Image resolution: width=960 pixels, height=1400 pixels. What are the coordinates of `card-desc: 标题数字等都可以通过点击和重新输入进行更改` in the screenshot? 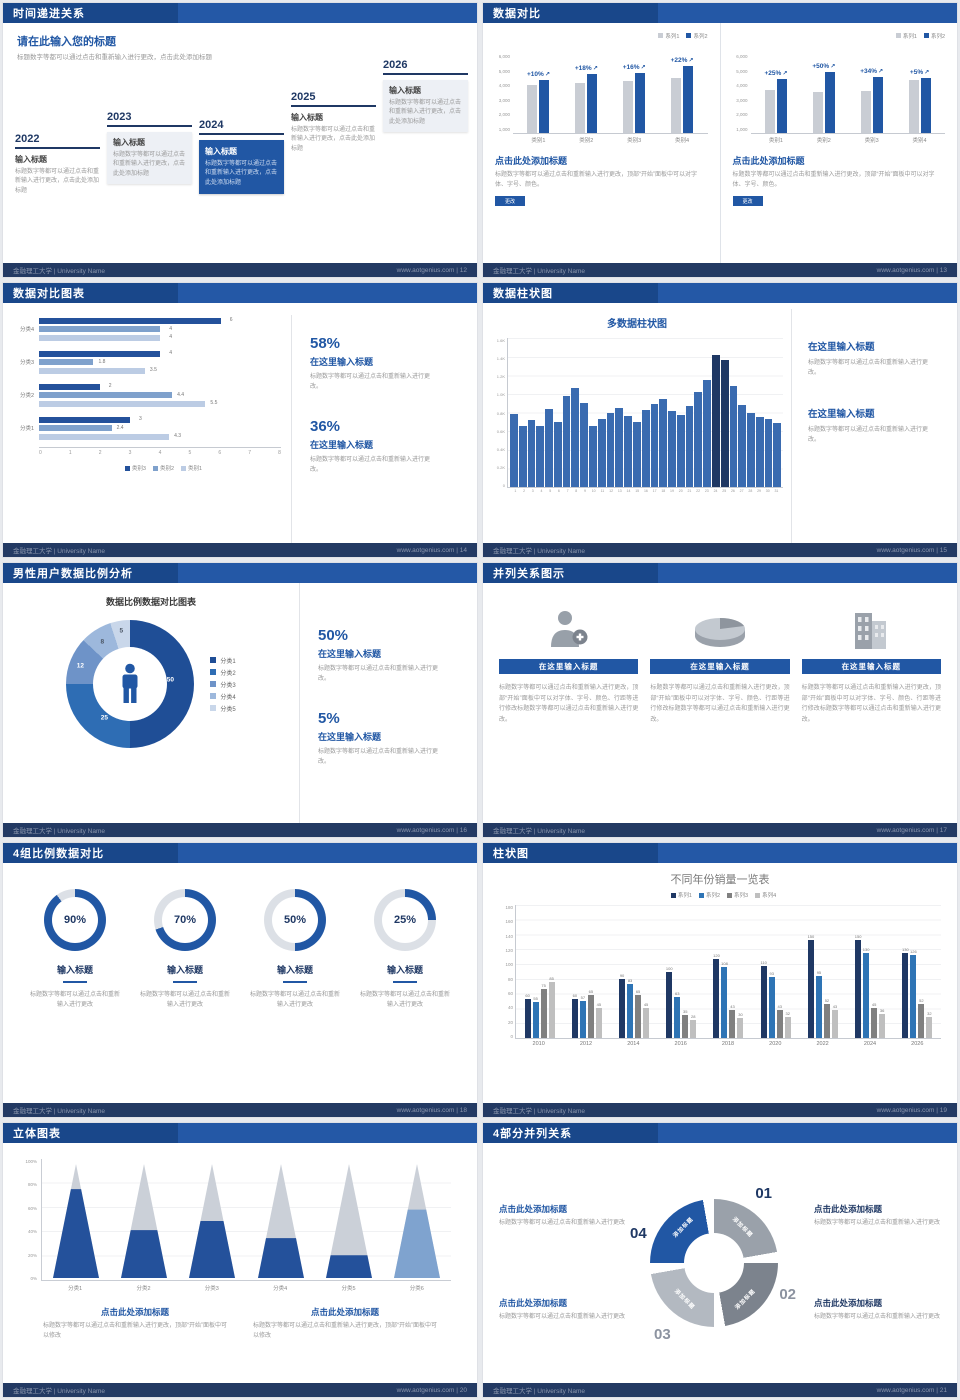 It's located at (404, 1000).